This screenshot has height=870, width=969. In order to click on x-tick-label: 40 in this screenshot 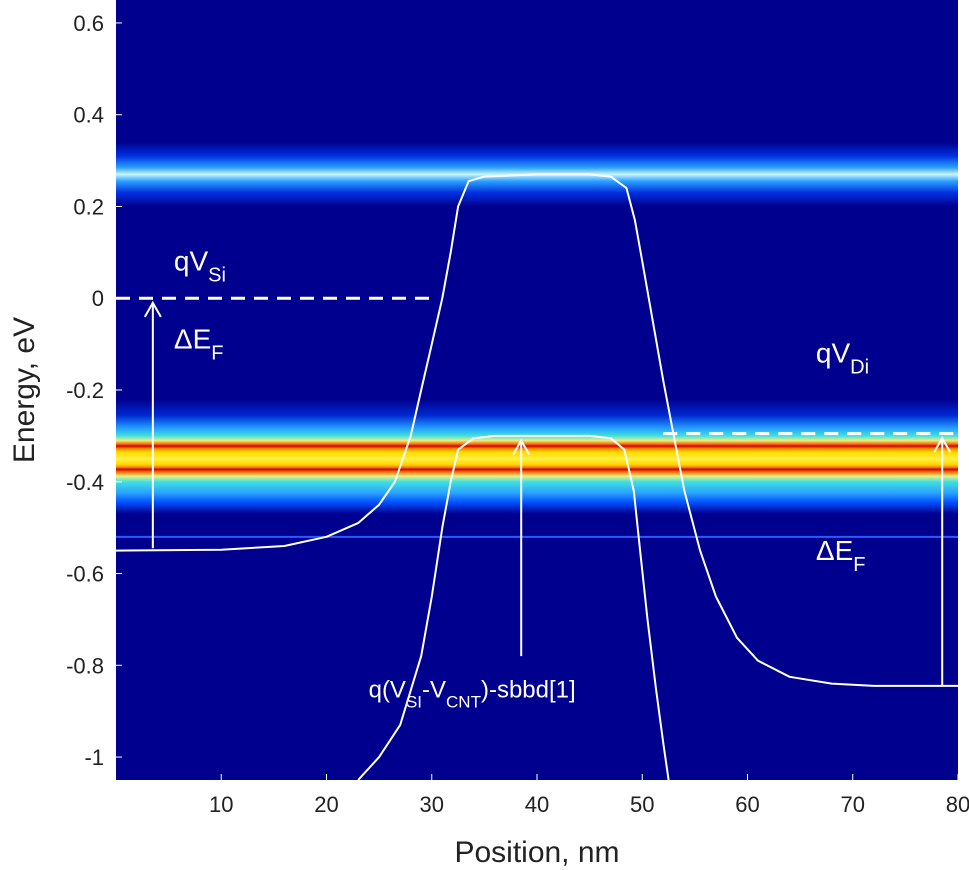, I will do `click(537, 804)`.